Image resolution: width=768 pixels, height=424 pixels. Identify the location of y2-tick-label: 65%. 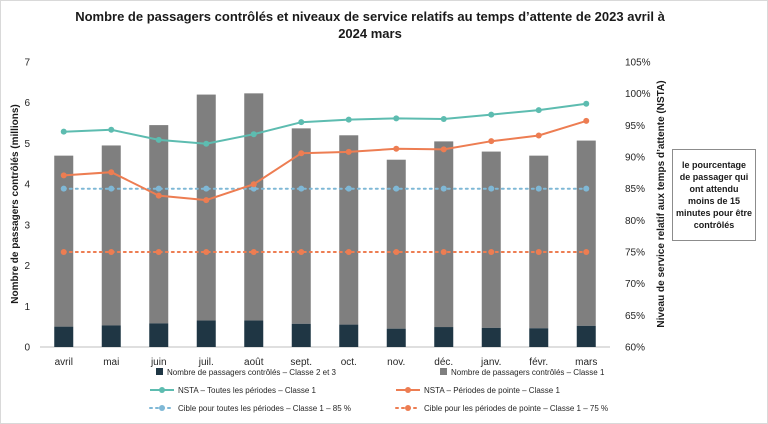
(635, 316).